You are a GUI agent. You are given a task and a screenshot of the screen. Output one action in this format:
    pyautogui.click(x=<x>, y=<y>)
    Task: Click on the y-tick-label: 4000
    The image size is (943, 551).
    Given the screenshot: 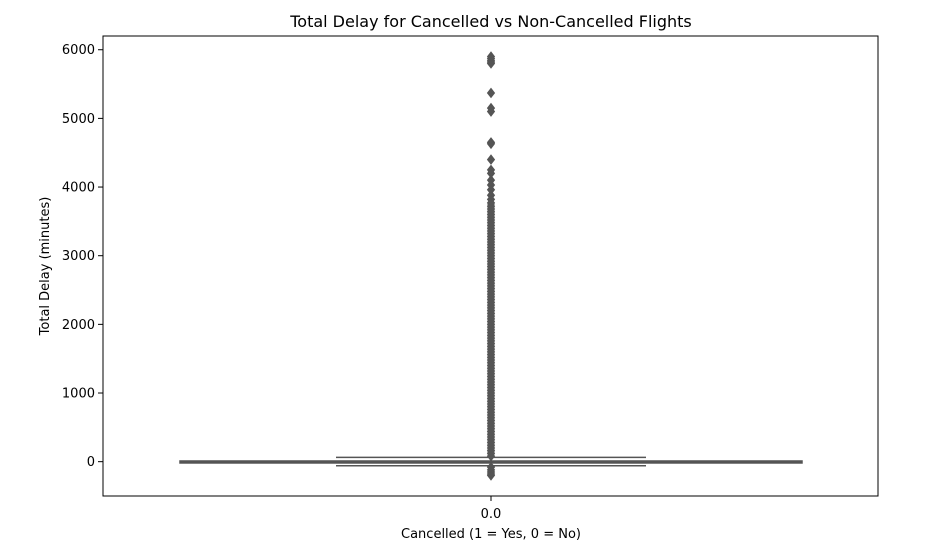 What is the action you would take?
    pyautogui.click(x=78, y=188)
    